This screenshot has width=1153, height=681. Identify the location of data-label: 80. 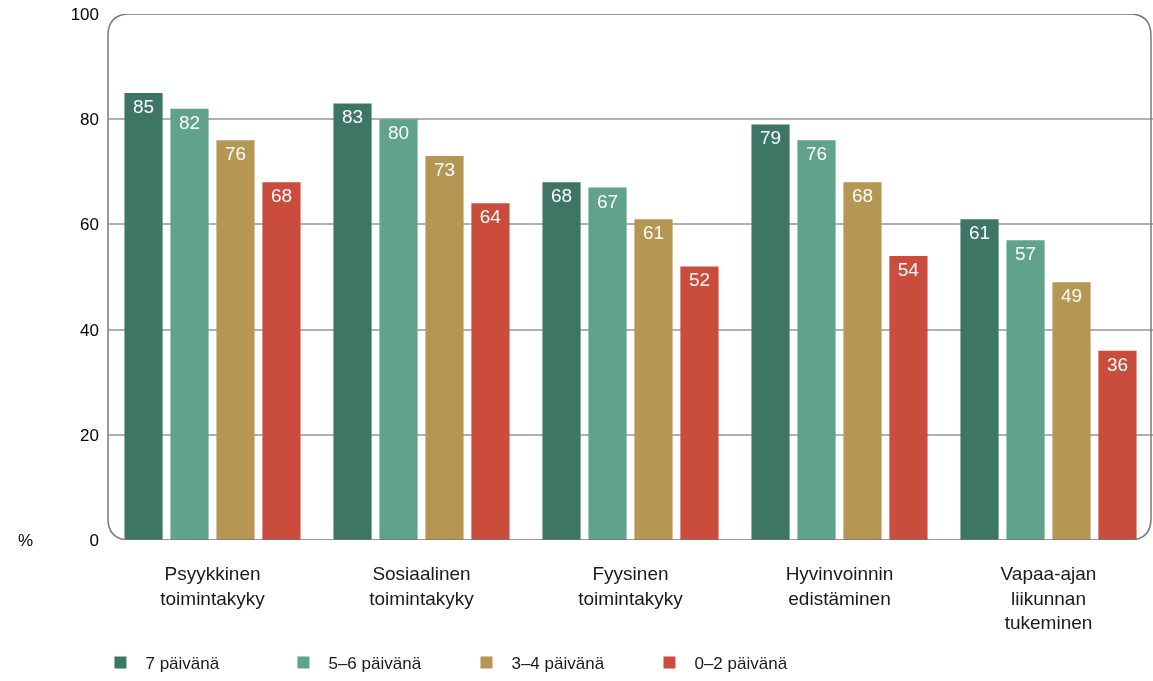
(398, 133).